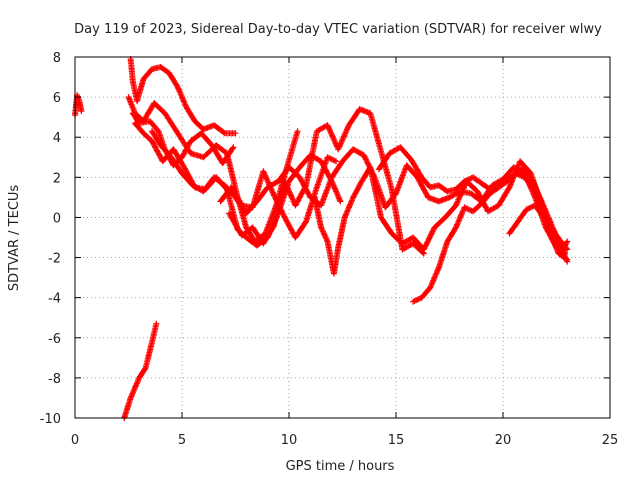 This screenshot has height=480, width=640. Describe the element at coordinates (57, 138) in the screenshot. I see `y-tick-label: 4` at that location.